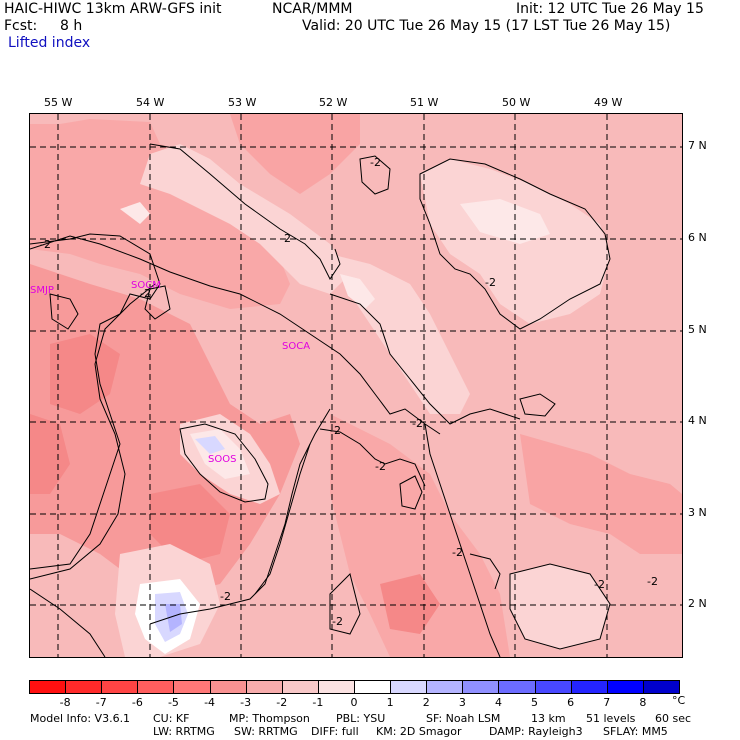  What do you see at coordinates (462, 540) in the screenshot?
I see `border-french-guiana` at bounding box center [462, 540].